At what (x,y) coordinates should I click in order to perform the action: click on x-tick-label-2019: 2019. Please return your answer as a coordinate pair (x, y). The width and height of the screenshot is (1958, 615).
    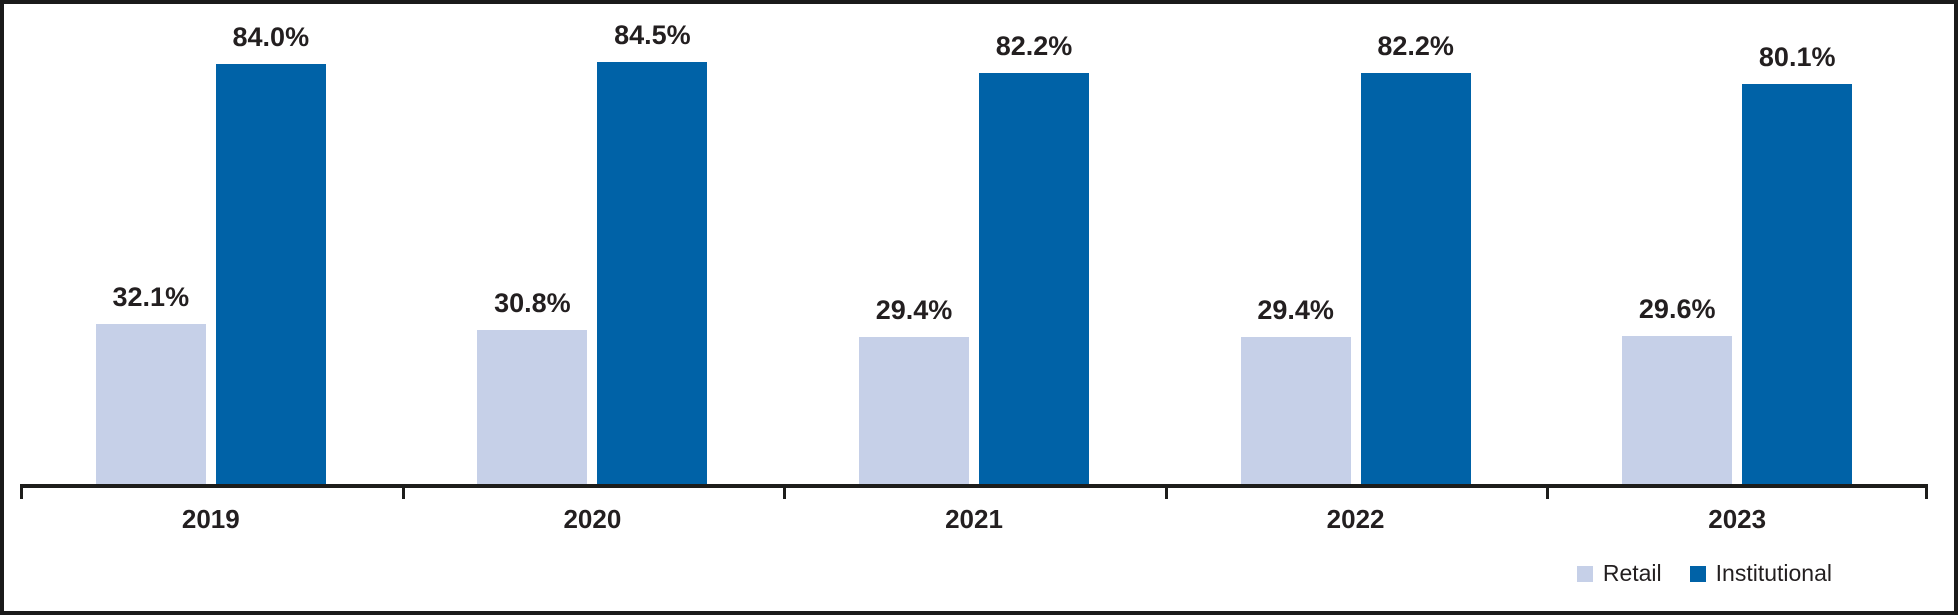
    Looking at the image, I should click on (210, 519).